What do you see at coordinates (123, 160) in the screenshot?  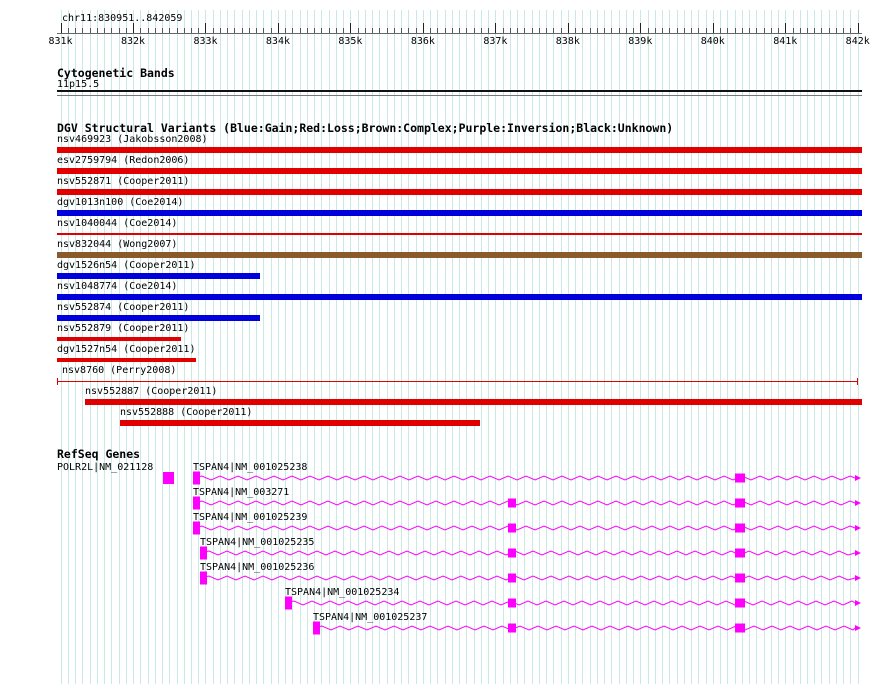 I see `variant-label: esv2759794 (Redon2006)` at bounding box center [123, 160].